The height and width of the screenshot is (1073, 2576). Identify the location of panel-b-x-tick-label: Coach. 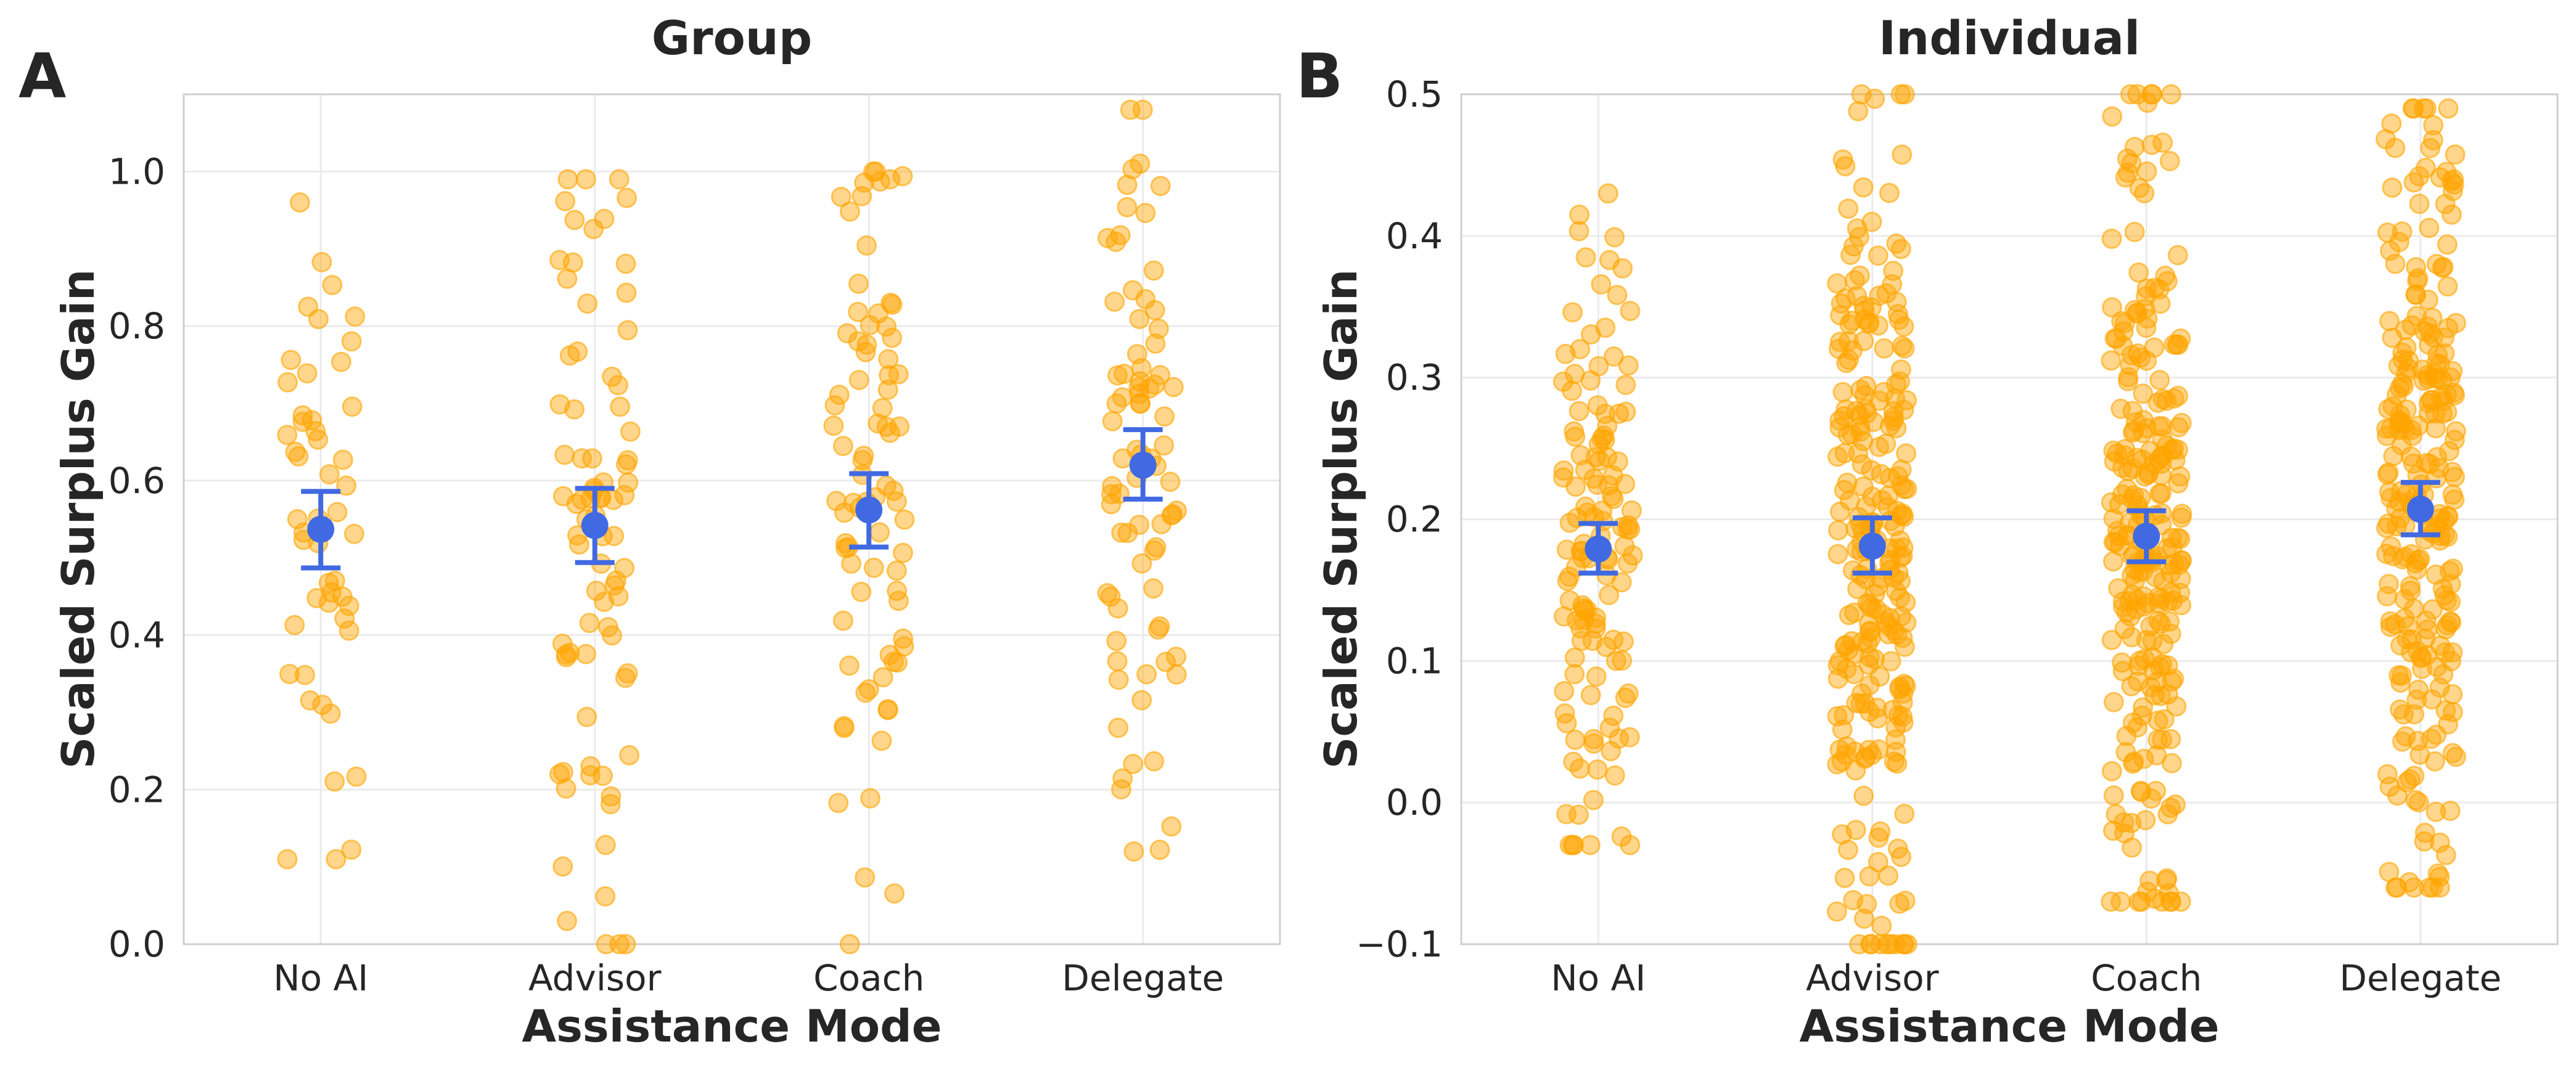
(2147, 978).